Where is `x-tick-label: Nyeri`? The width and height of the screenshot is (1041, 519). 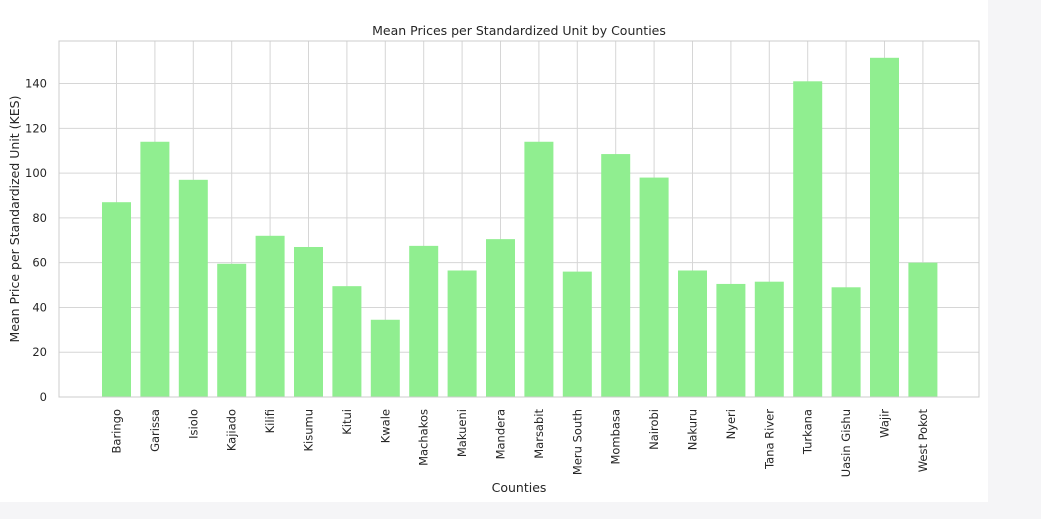
x-tick-label: Nyeri is located at coordinates (731, 424).